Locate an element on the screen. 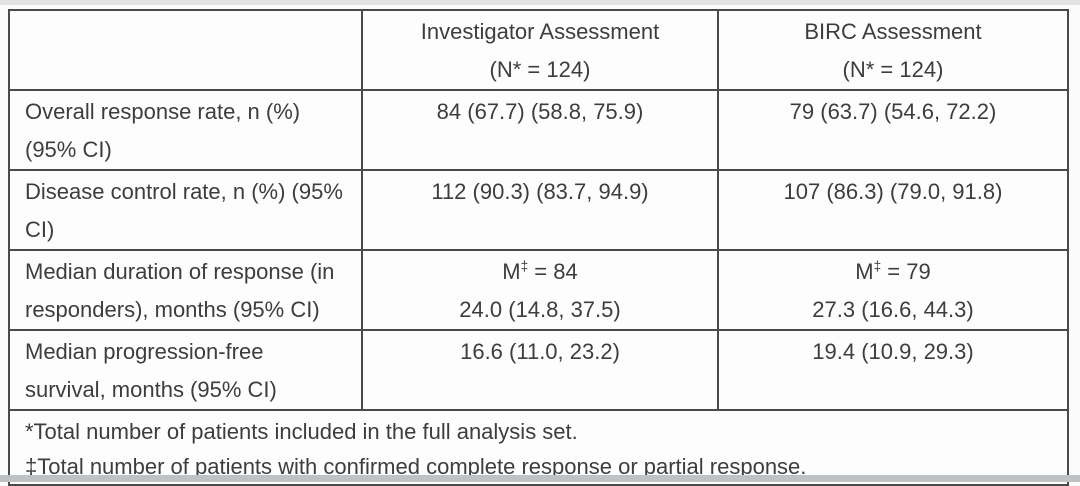 This screenshot has height=486, width=1080. cell-value: 79 (63.7) (54.6, 72.2) is located at coordinates (893, 111).